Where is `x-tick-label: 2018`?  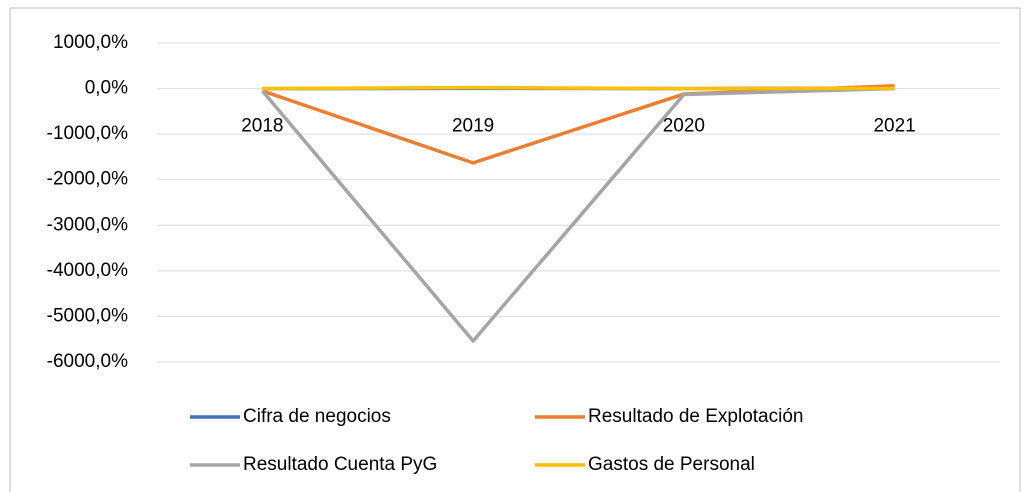 x-tick-label: 2018 is located at coordinates (262, 126).